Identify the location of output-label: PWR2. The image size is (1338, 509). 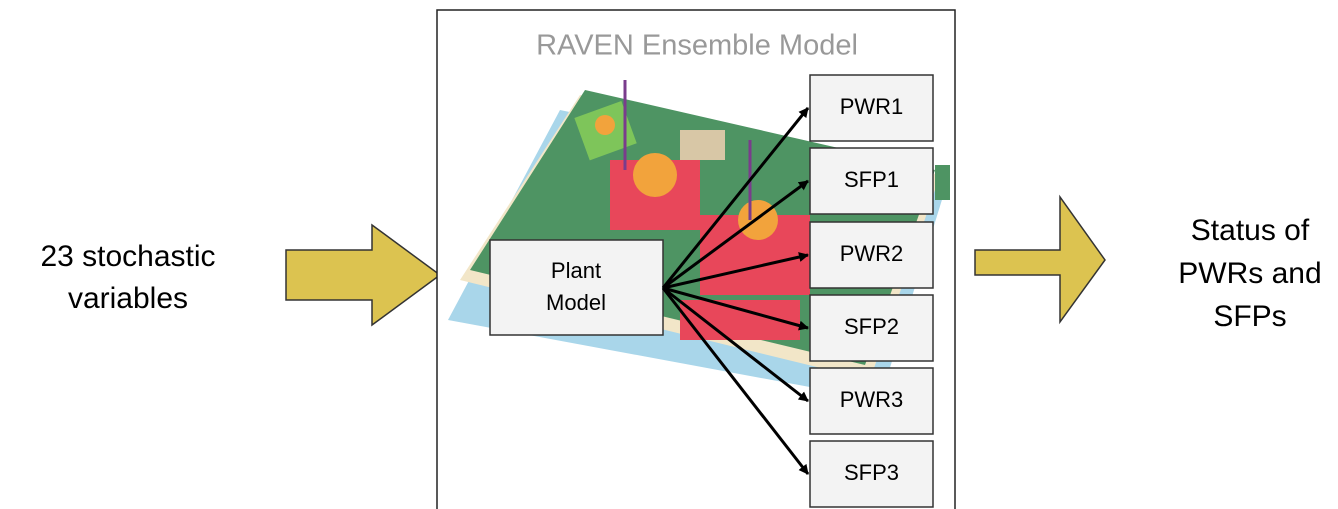
(872, 253).